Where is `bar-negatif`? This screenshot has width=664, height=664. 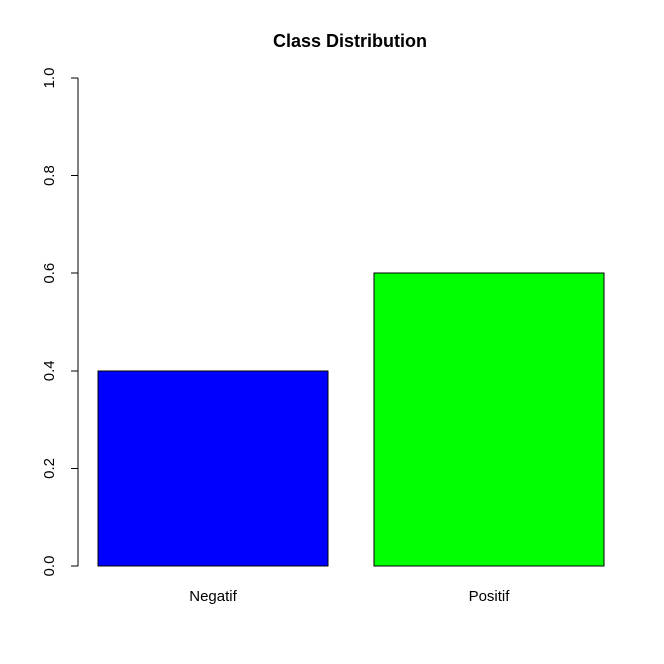
bar-negatif is located at coordinates (213, 468).